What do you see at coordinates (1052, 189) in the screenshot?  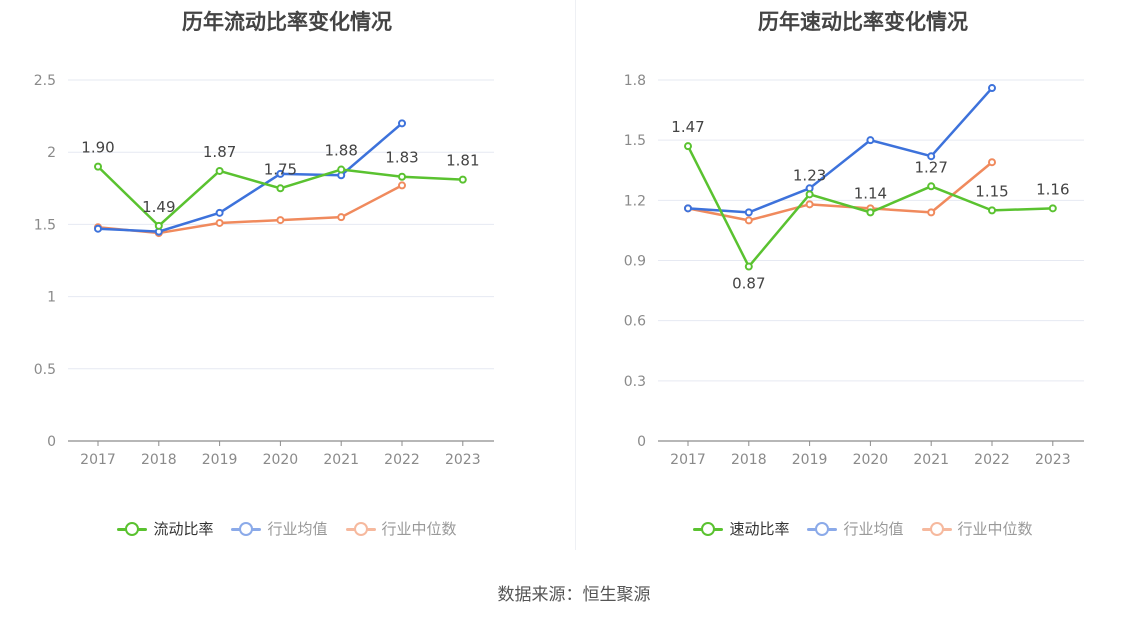 I see `data-label: 1.16` at bounding box center [1052, 189].